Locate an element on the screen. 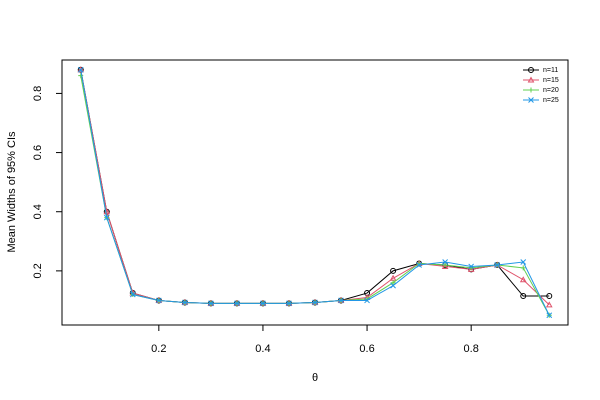 The height and width of the screenshot is (400, 600). y-tick-label: 0.4 is located at coordinates (38, 211).